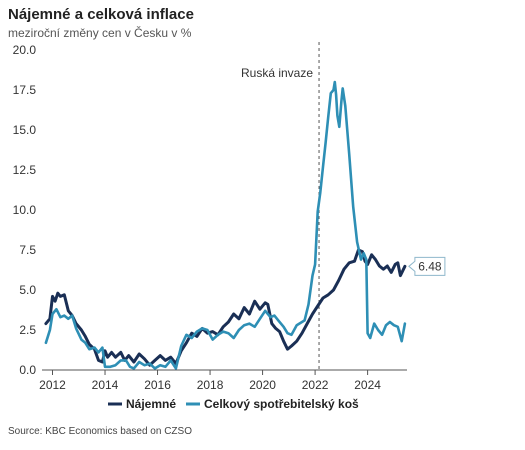 This screenshot has height=450, width=525. What do you see at coordinates (101, 14) in the screenshot?
I see `chart-title: Nájemné a celková inflace` at bounding box center [101, 14].